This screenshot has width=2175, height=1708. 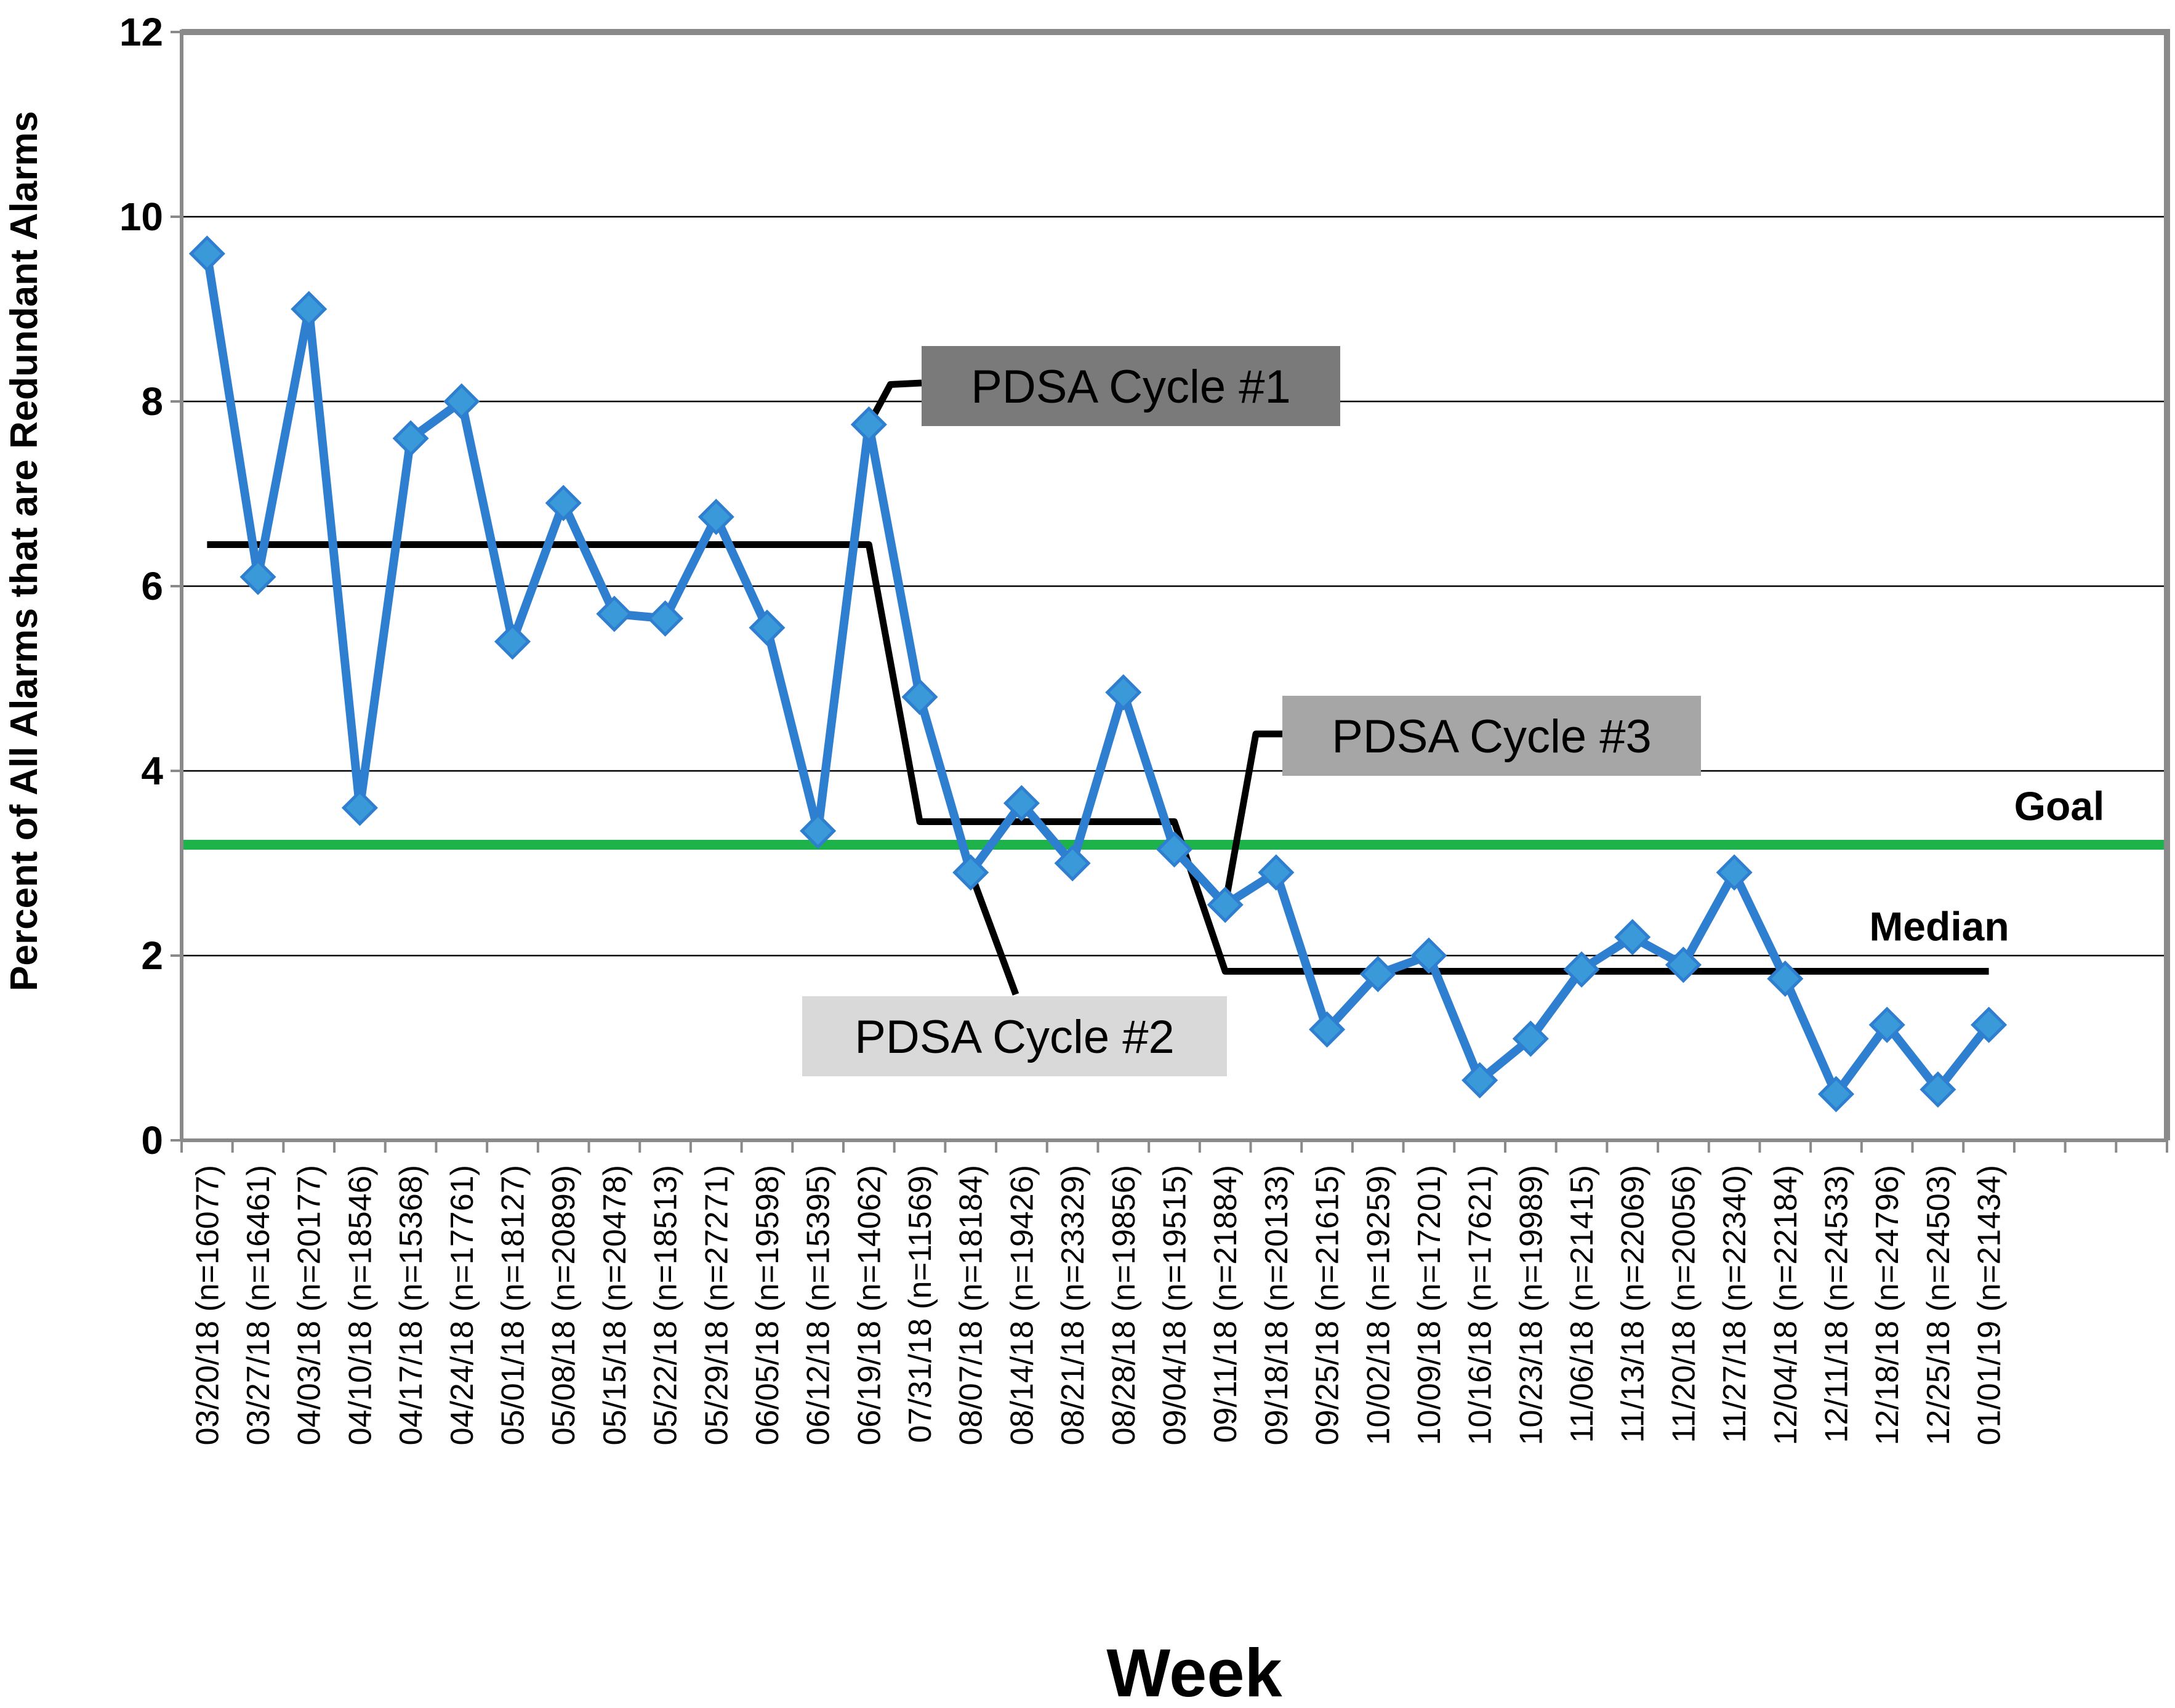 What do you see at coordinates (1684, 1304) in the screenshot?
I see `x-tick-label: 11/20/18 (n=20056)` at bounding box center [1684, 1304].